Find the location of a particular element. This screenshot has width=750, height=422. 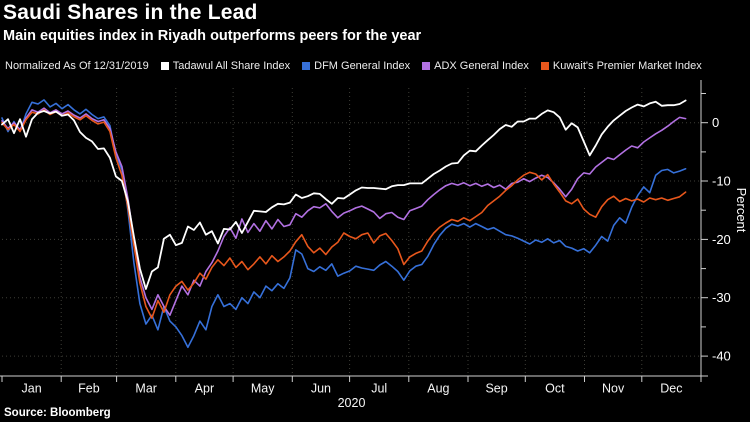

legend-note: Normalized As Of 12/31/2019 is located at coordinates (77, 66).